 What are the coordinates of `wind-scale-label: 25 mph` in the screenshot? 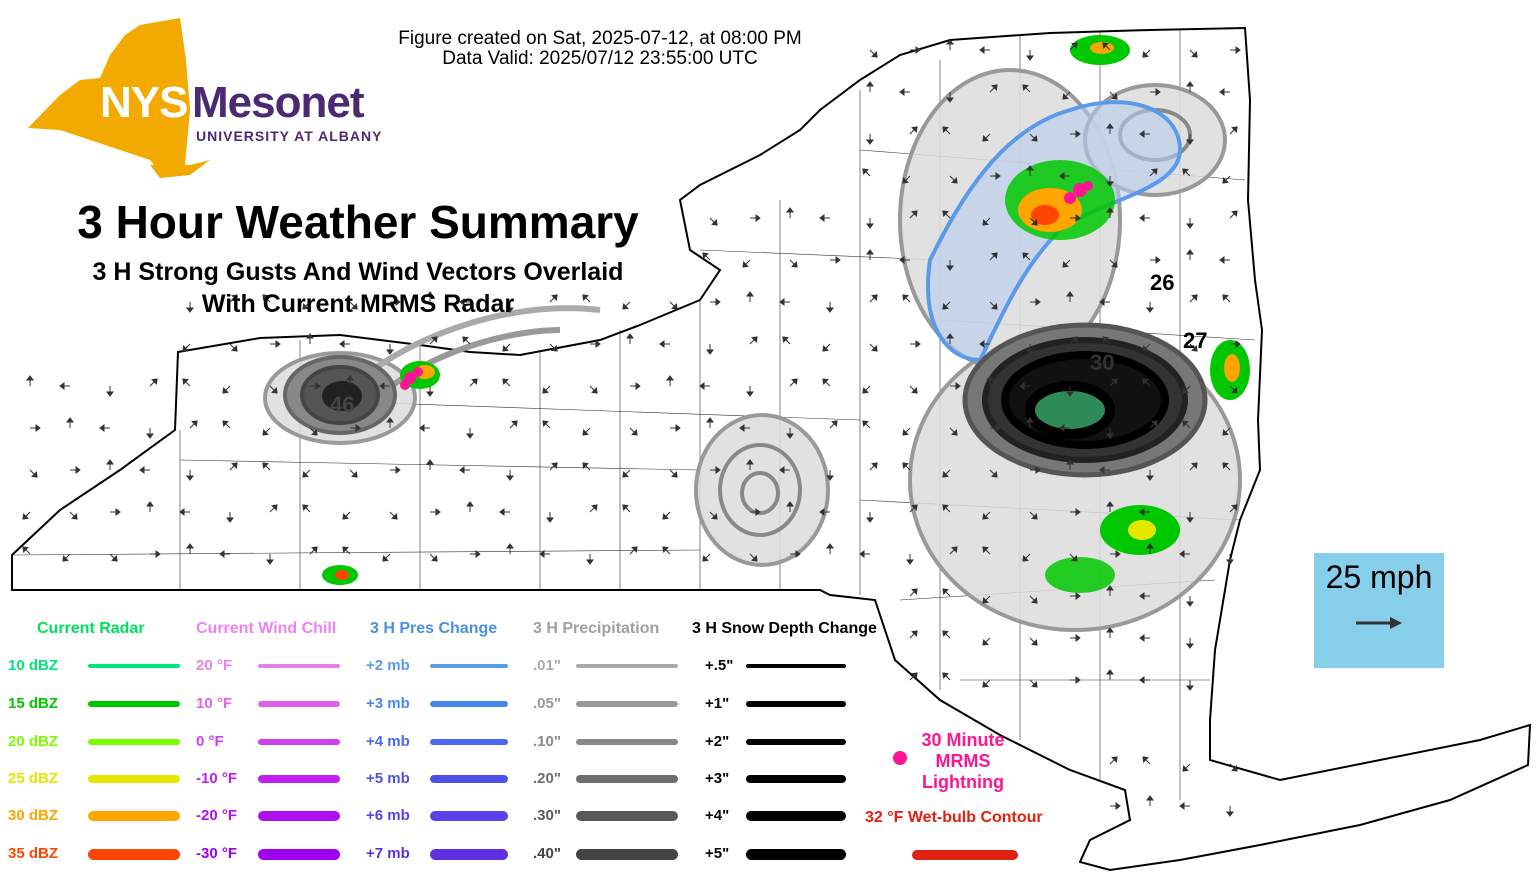 It's located at (1379, 577).